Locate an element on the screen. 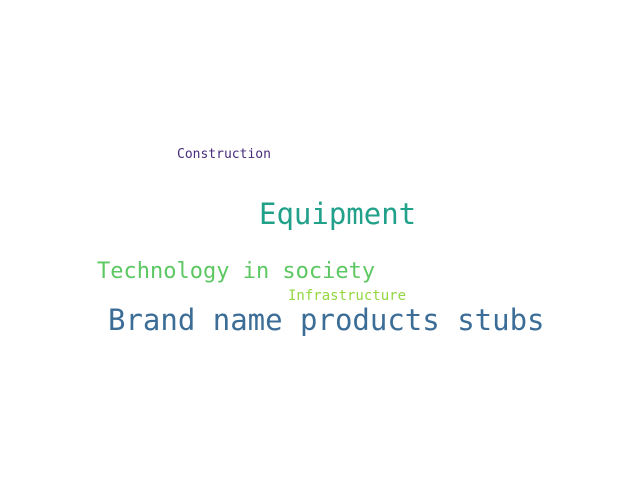 The width and height of the screenshot is (640, 480). word-technology-in-society: Technology in society is located at coordinates (236, 271).